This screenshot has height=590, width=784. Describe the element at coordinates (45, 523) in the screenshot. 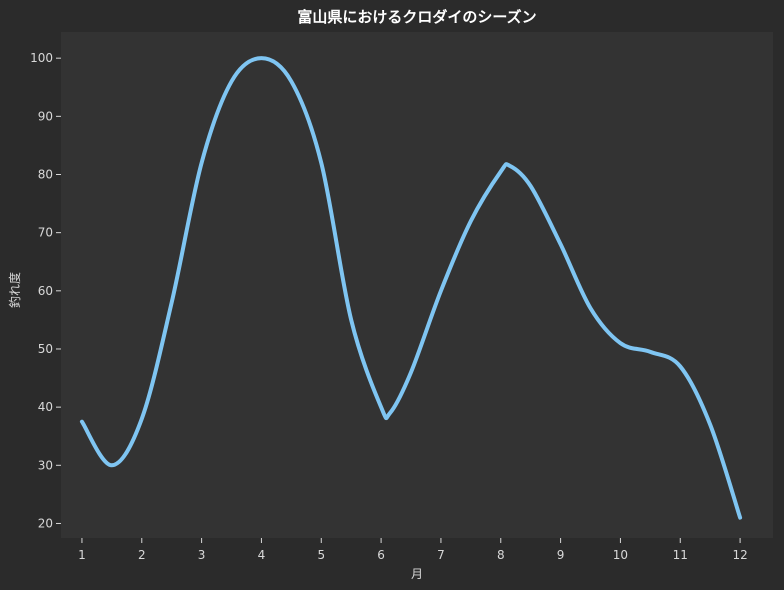

I see `y-tick-label: 20` at that location.